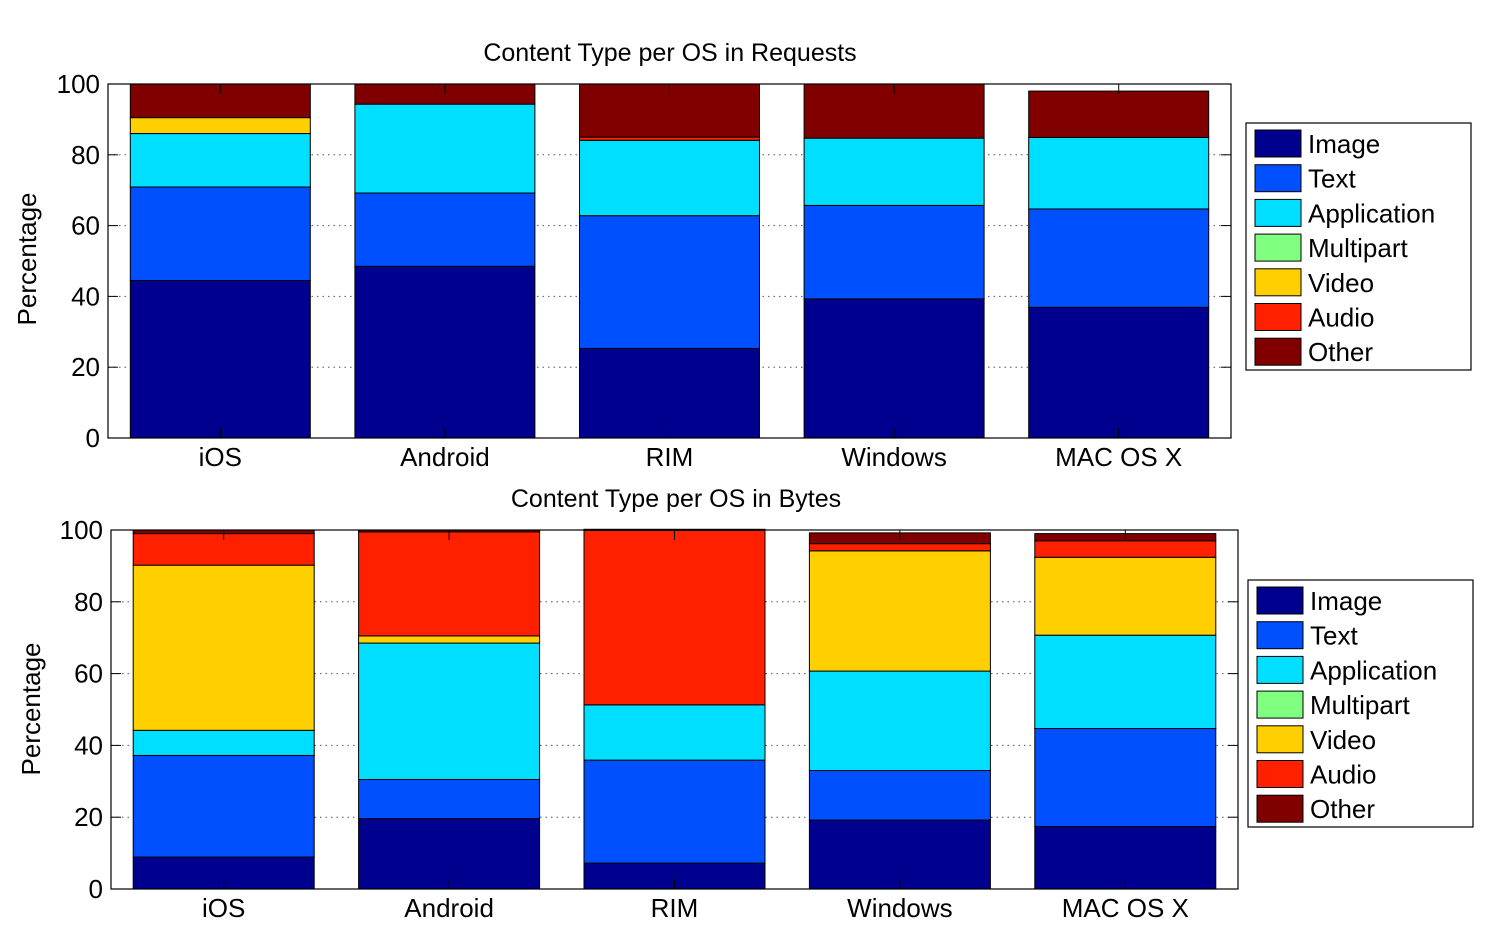  What do you see at coordinates (1278, 282) in the screenshot?
I see `requests-legend-swatch-video` at bounding box center [1278, 282].